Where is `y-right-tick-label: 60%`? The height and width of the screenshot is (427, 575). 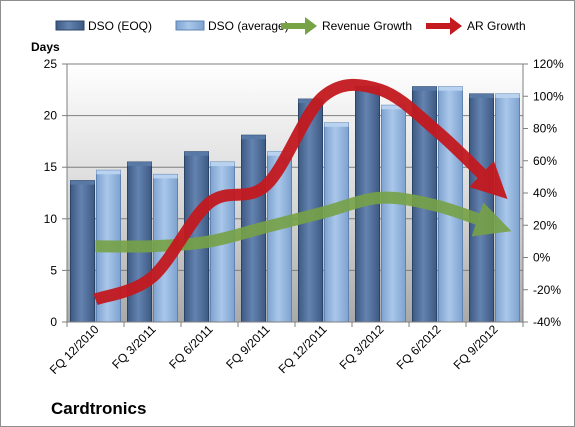 y-right-tick-label: 60% is located at coordinates (545, 161).